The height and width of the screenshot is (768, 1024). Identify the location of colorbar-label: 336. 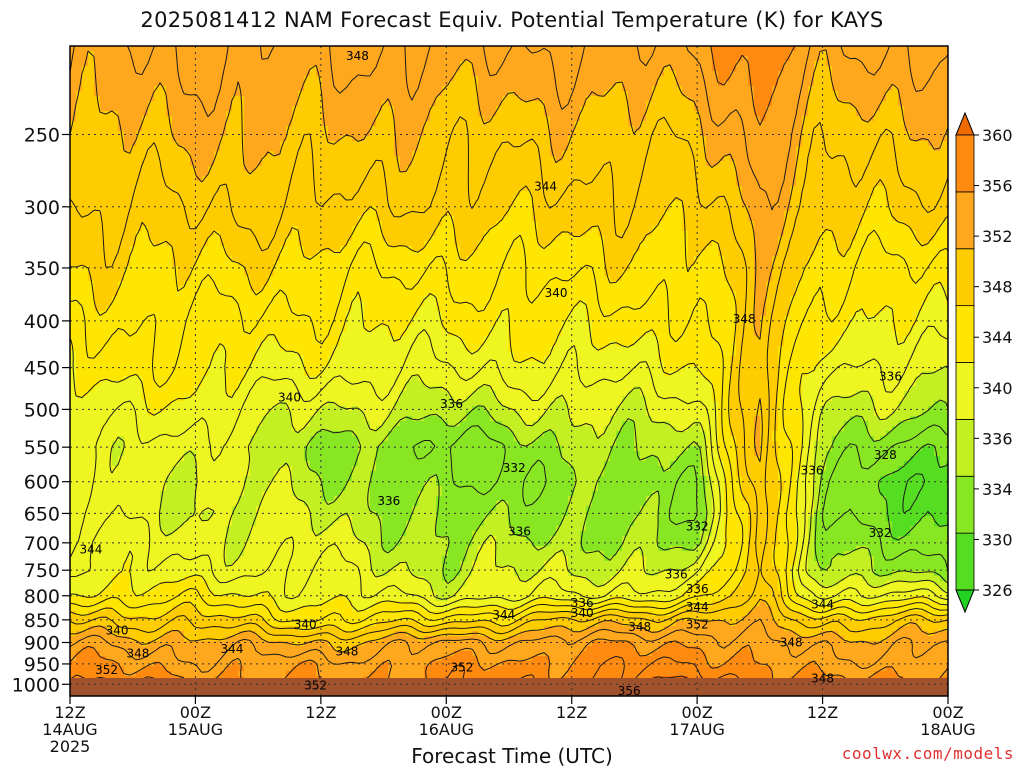
(997, 438).